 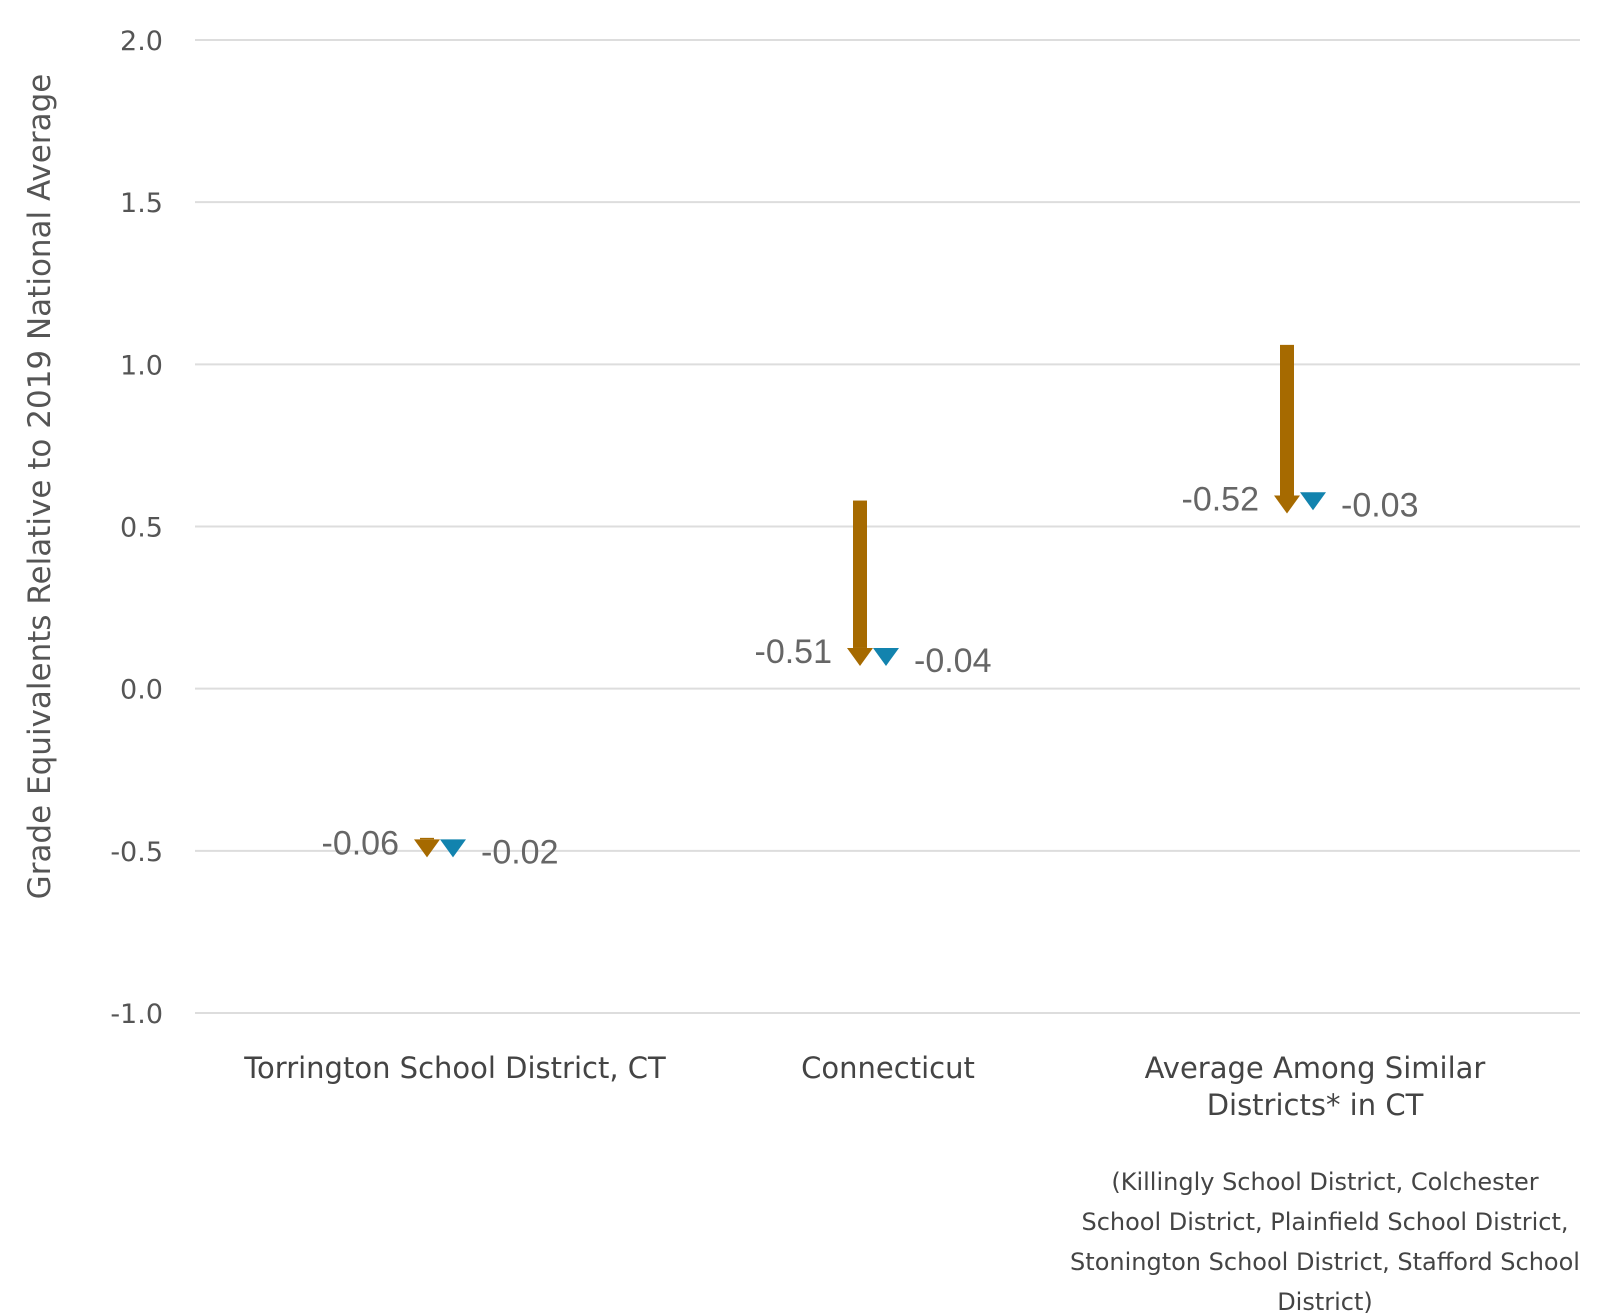 I want to click on arrow-mark: -0.04, so click(x=932, y=661).